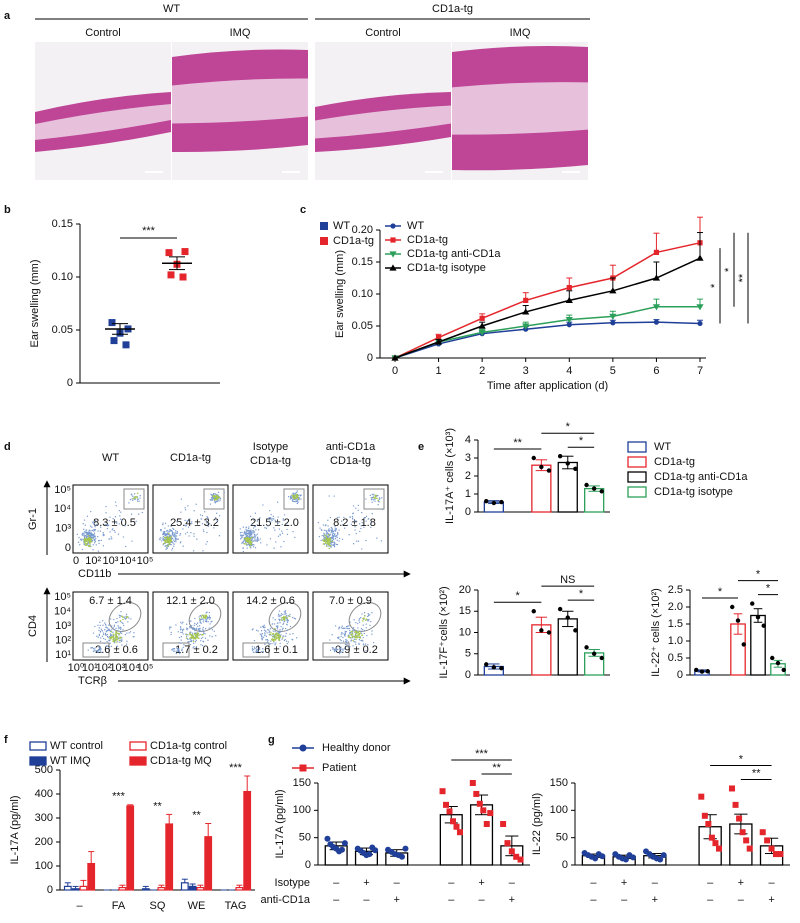  What do you see at coordinates (656, 371) in the screenshot?
I see `x-tick-label: 6` at bounding box center [656, 371].